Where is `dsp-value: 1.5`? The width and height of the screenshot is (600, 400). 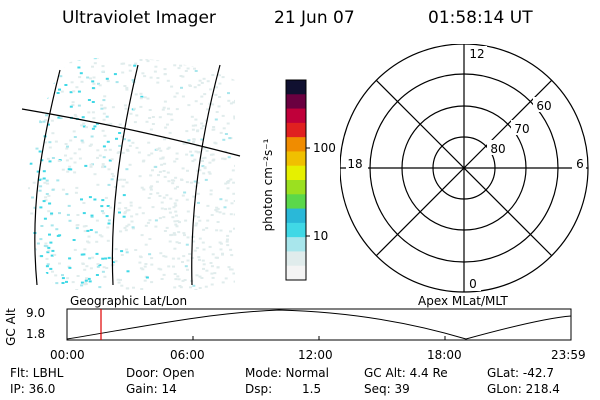
dsp-value: 1.5 is located at coordinates (312, 389).